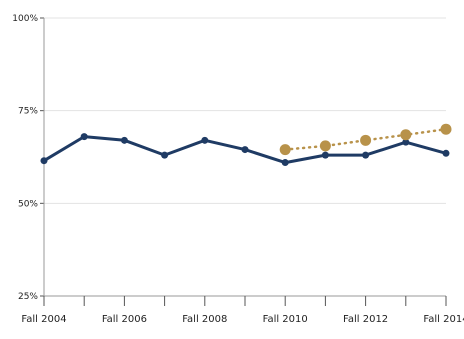  I want to click on series-lines, so click(245, 146).